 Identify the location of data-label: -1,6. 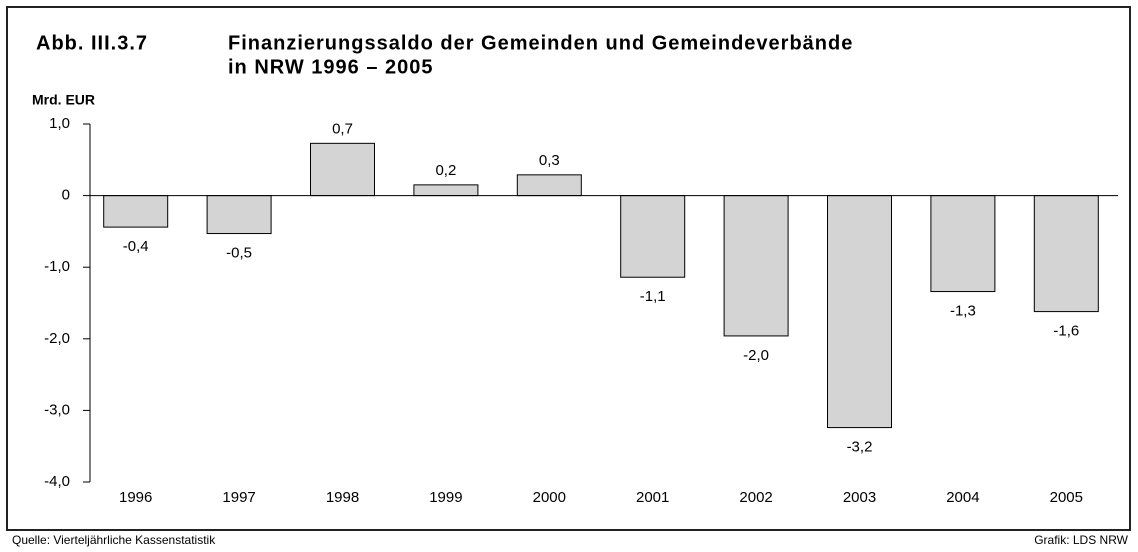
(1066, 331).